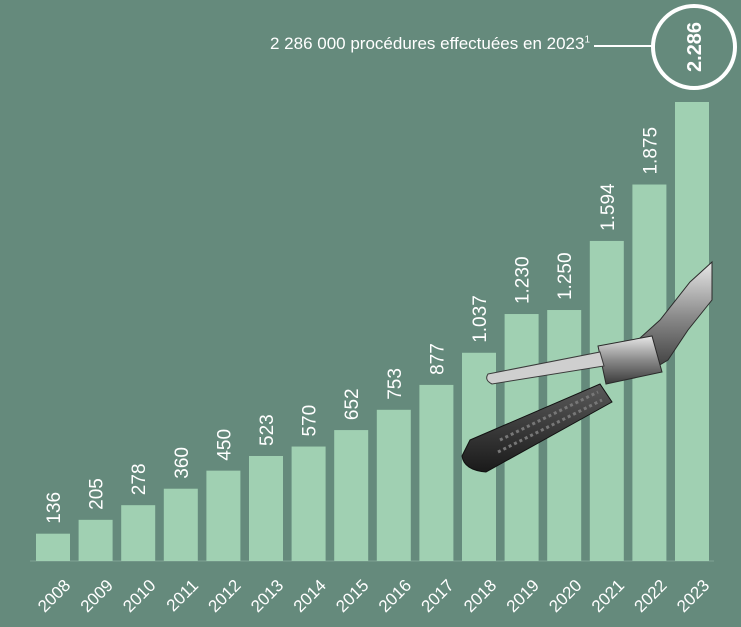  I want to click on value-label-2021: 1.594, so click(608, 207).